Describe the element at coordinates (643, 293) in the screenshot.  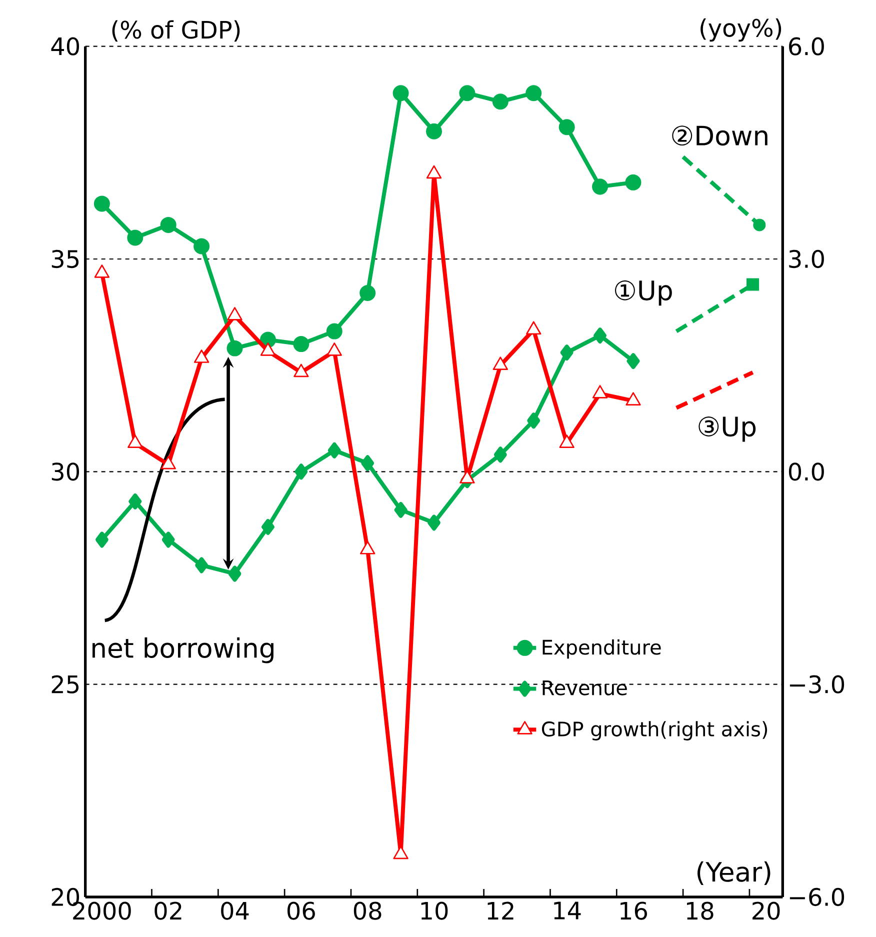
I see `annotation: ①Up` at that location.